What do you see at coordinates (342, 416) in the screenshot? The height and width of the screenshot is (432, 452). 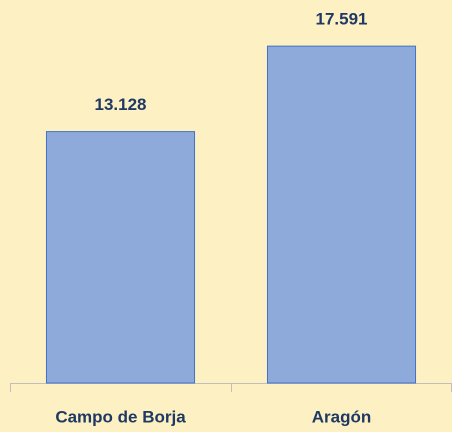 I see `x-tick-label: Aragón` at bounding box center [342, 416].